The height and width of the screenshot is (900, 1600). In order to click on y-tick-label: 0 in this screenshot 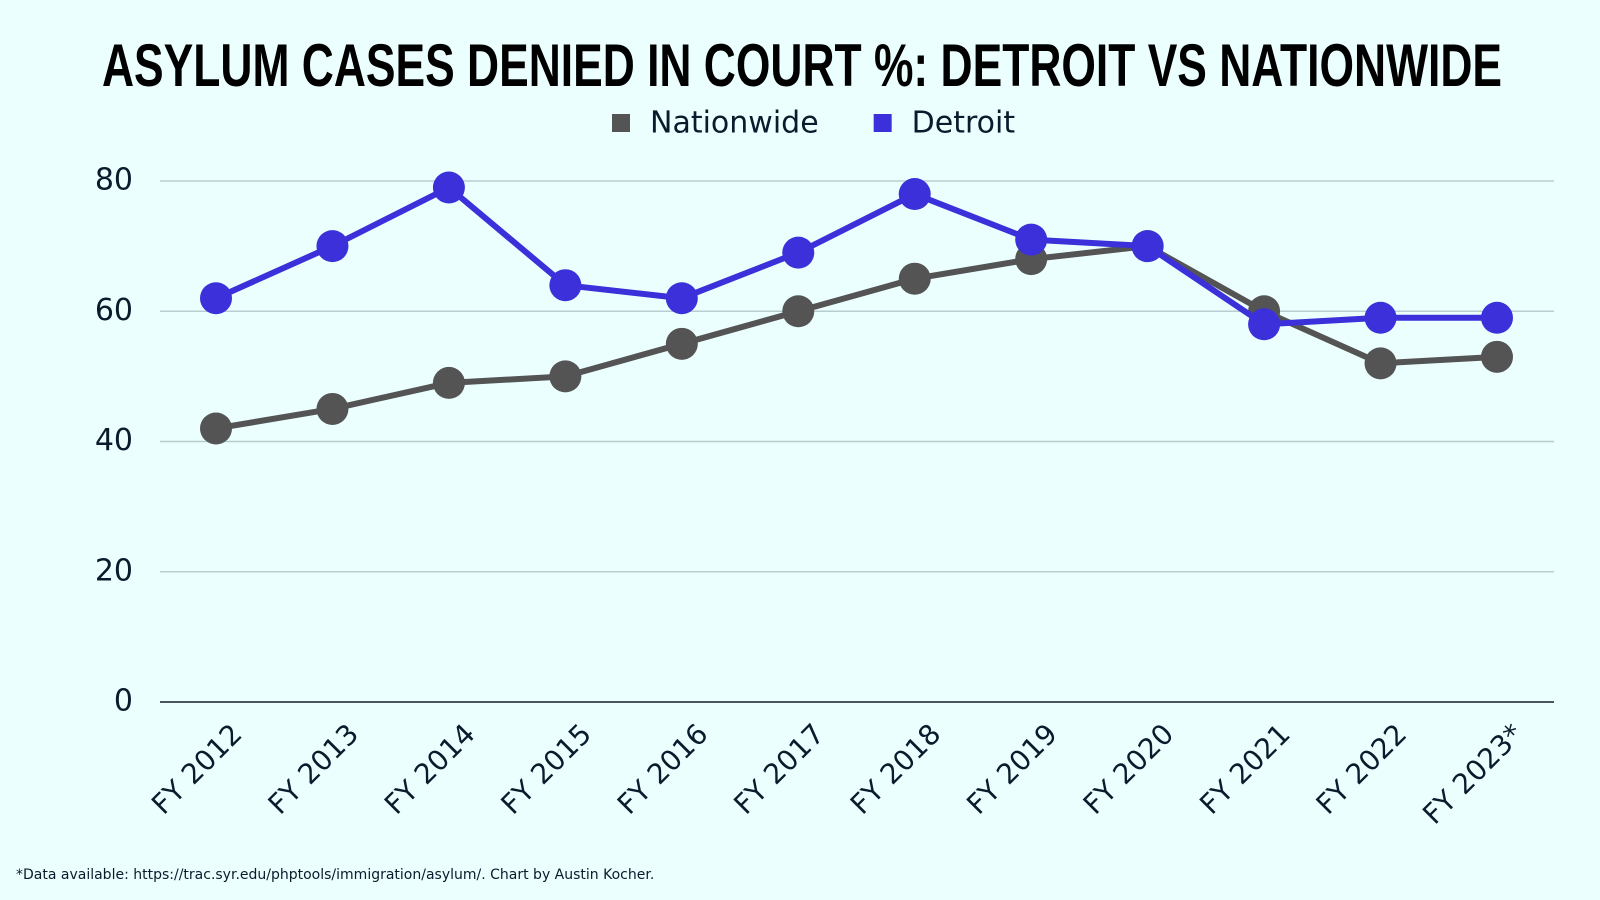, I will do `click(123, 701)`.